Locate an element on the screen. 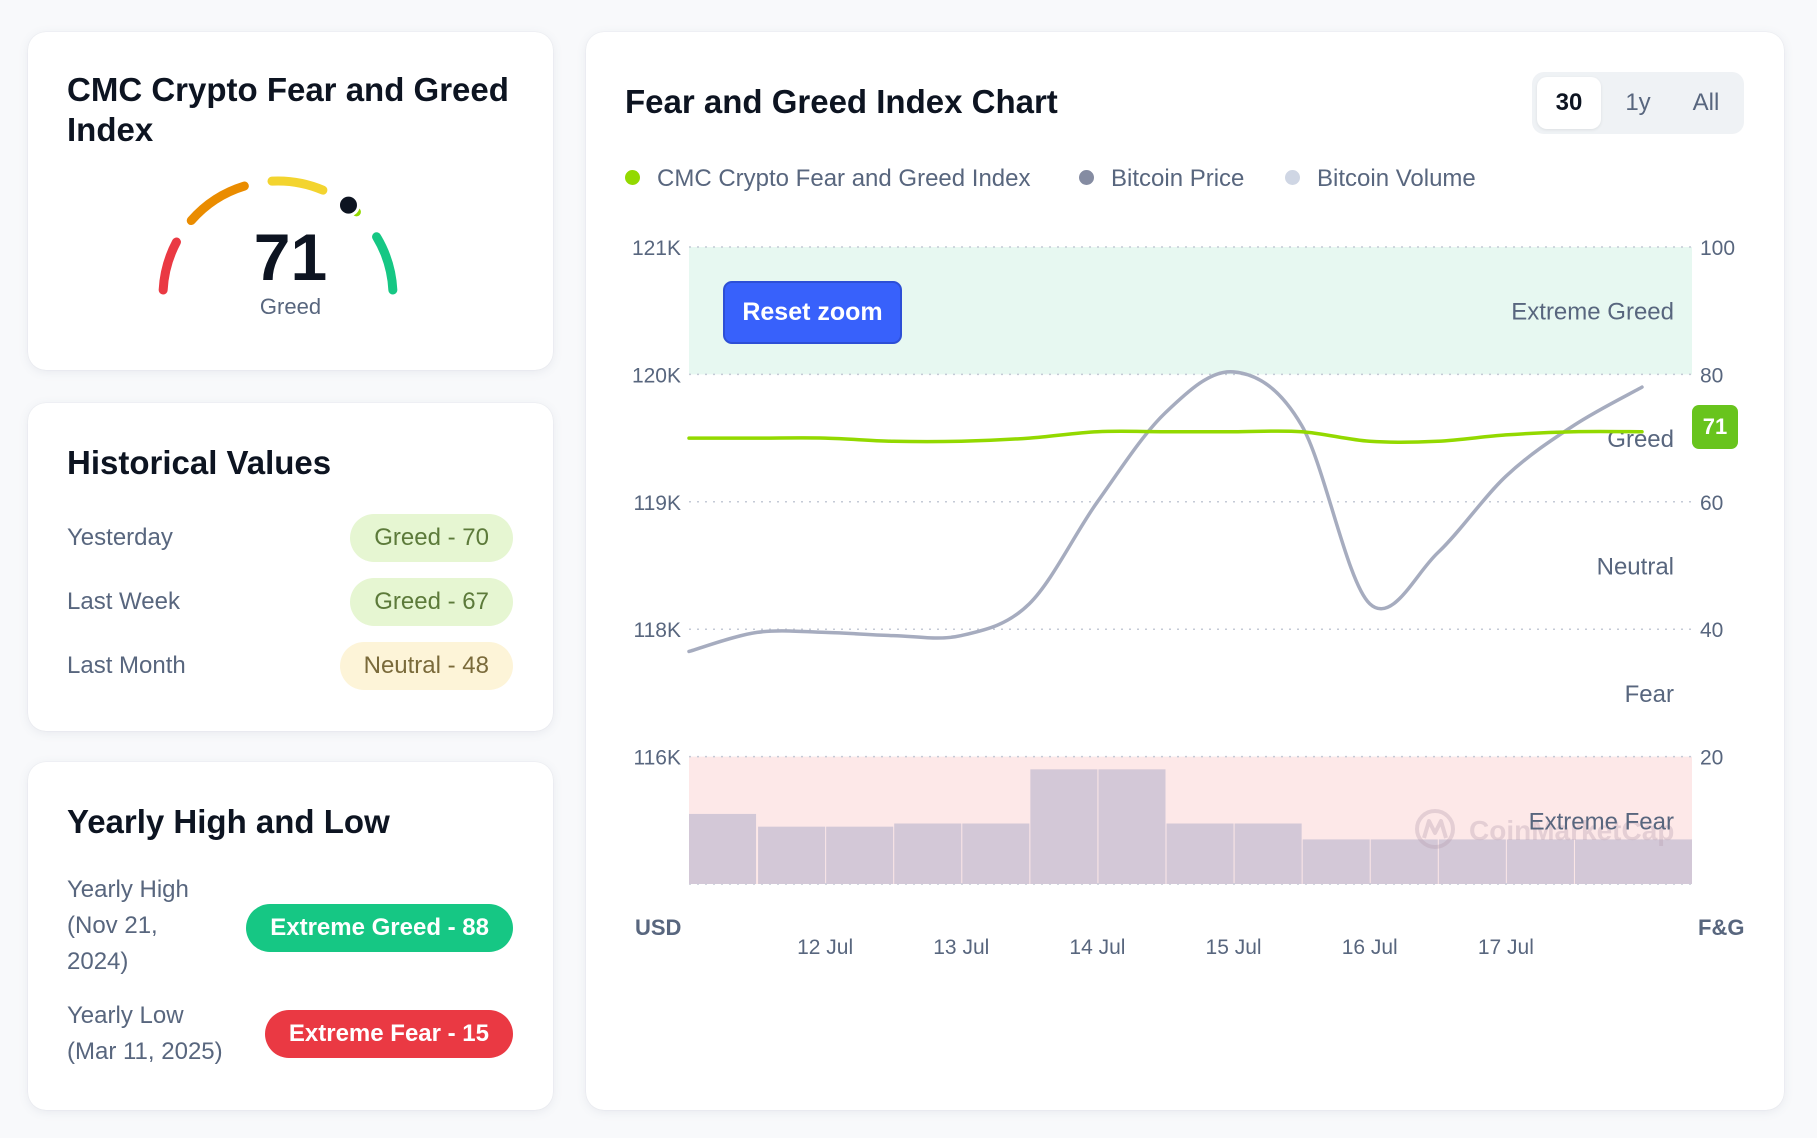 The width and height of the screenshot is (1817, 1138). zone-label: Extreme Greed is located at coordinates (1592, 312).